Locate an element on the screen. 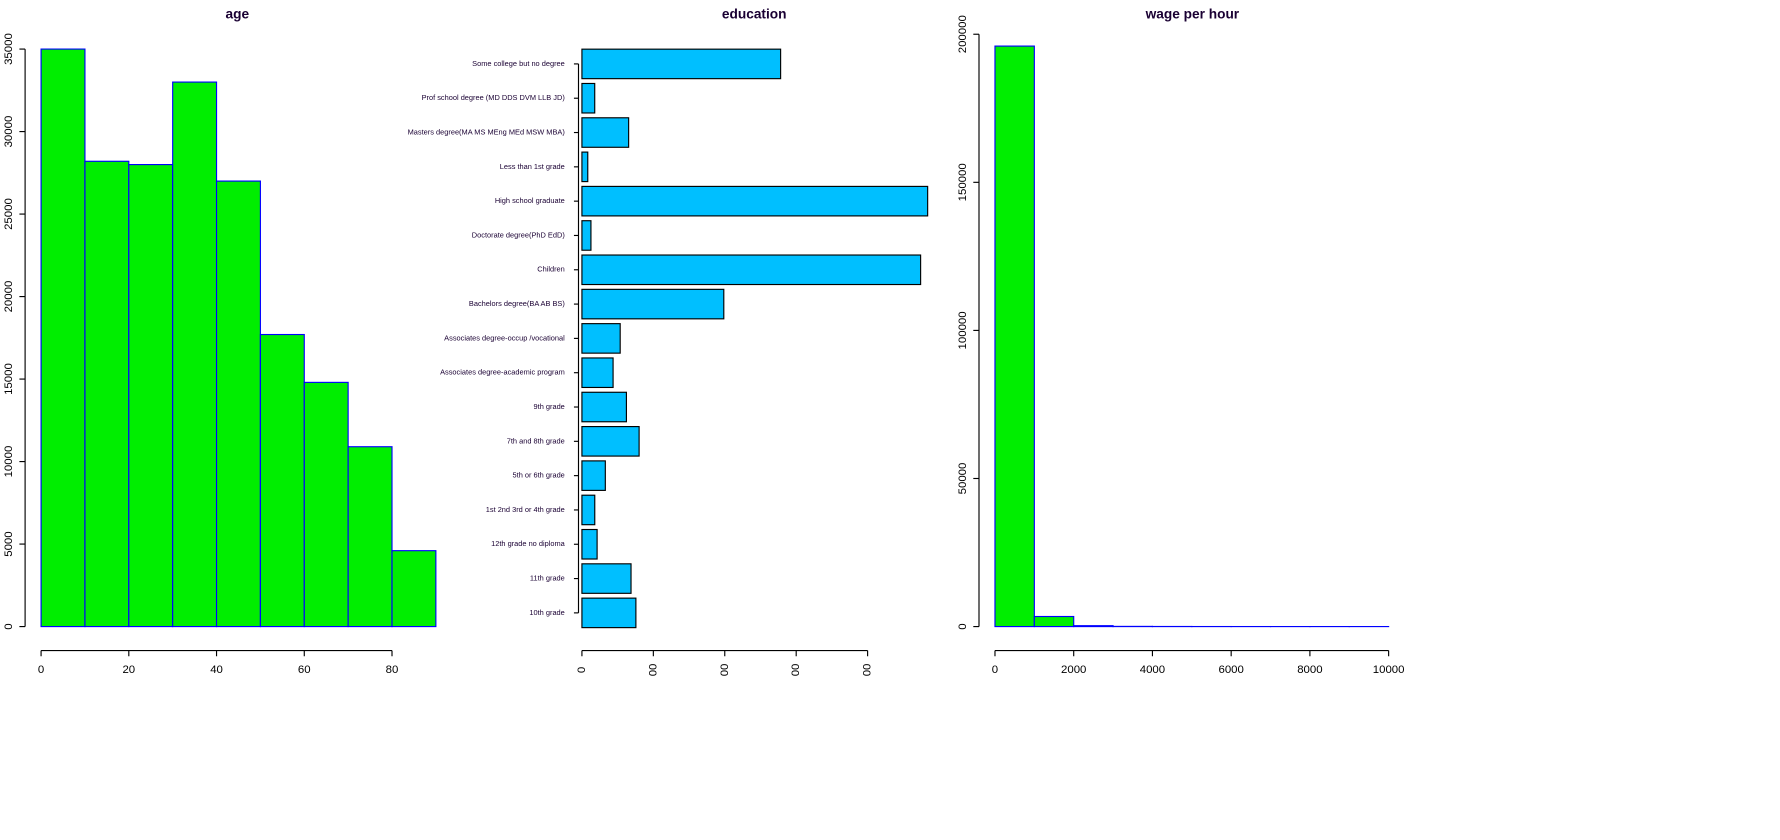  chart-title: age is located at coordinates (238, 13).